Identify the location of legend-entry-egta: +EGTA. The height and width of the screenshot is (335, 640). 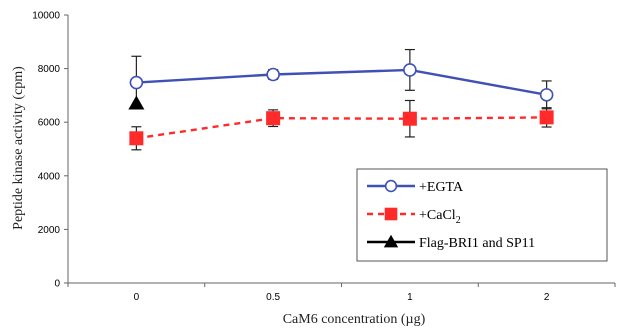
(415, 187).